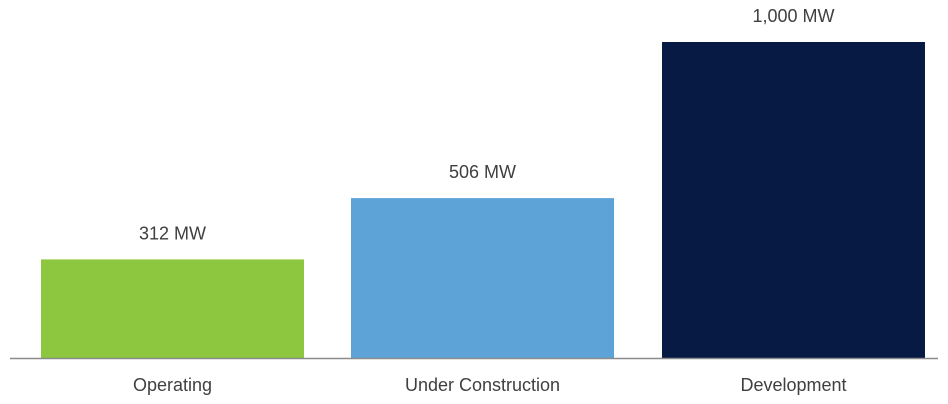  I want to click on bar-operating, so click(172, 308).